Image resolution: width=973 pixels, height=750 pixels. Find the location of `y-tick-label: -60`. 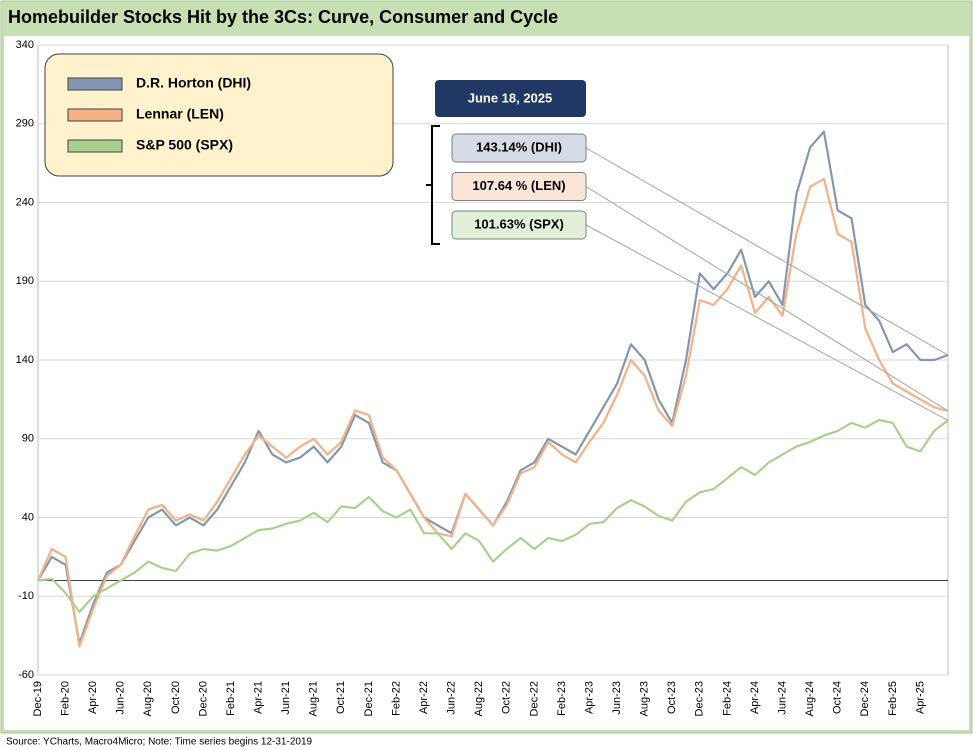

y-tick-label: -60 is located at coordinates (26, 675).